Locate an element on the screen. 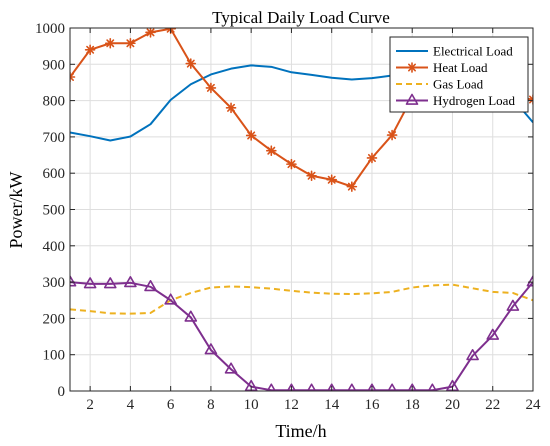 This screenshot has width=550, height=446. x-axis-title: Time/h is located at coordinates (300, 431).